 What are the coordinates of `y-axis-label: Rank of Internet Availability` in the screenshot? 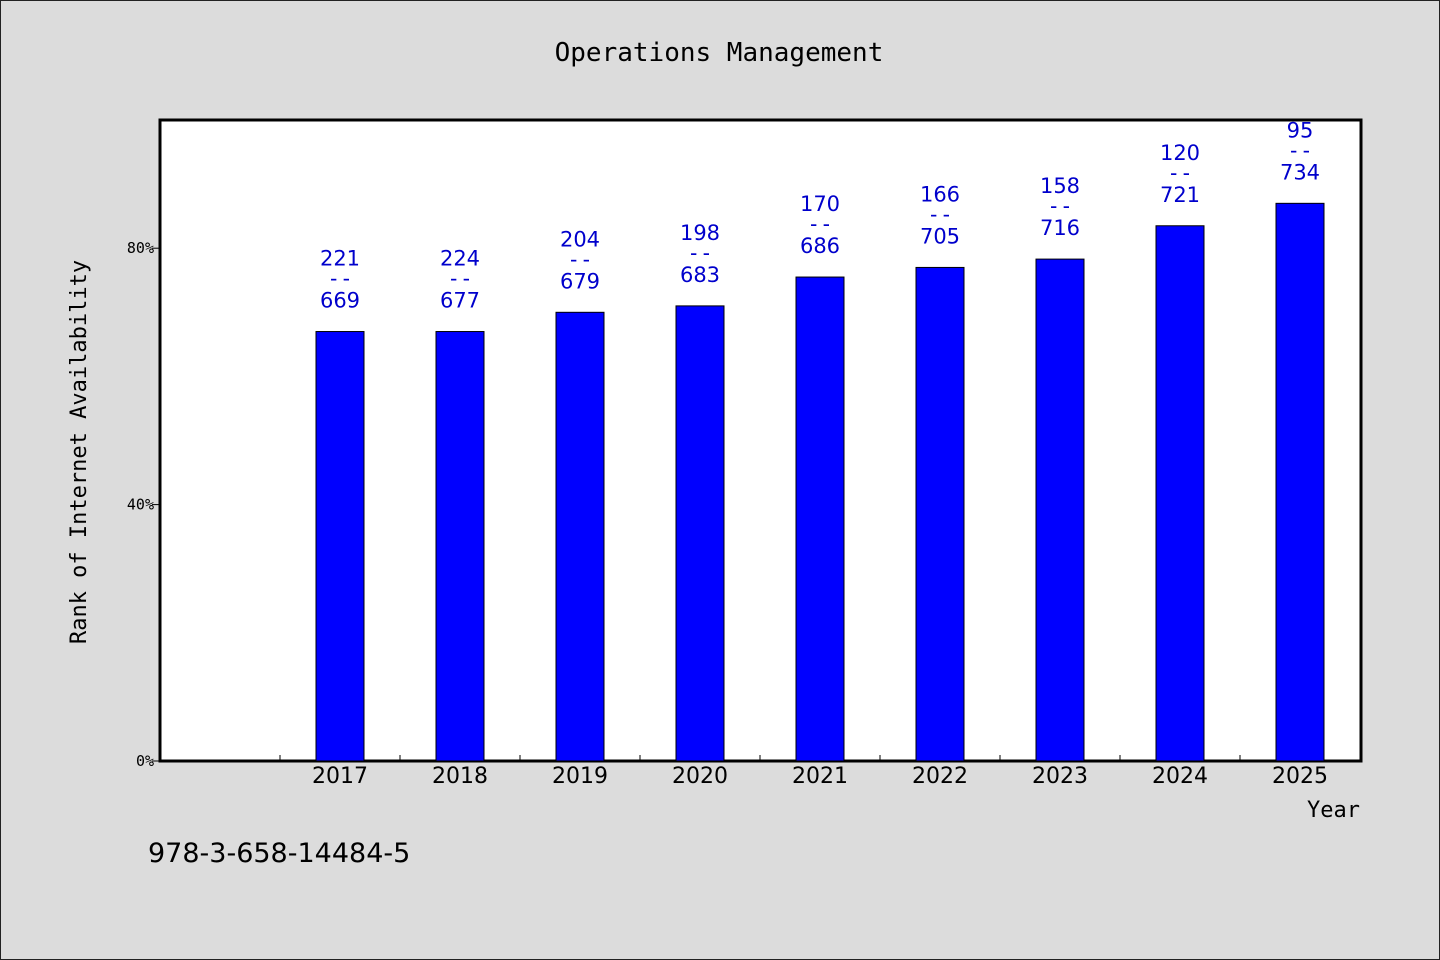 It's located at (79, 452).